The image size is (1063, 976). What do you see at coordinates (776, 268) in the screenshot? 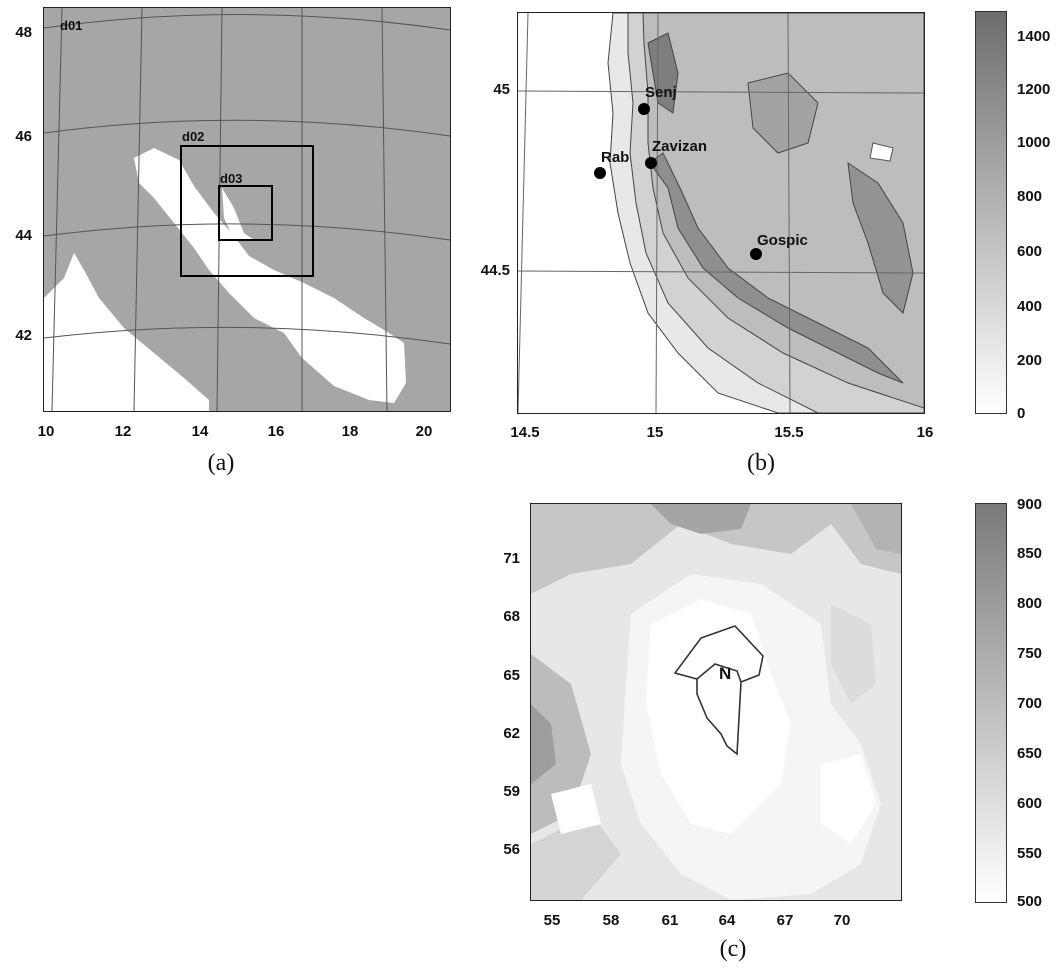
I see `terrain-800-coastal-ridge` at bounding box center [776, 268].